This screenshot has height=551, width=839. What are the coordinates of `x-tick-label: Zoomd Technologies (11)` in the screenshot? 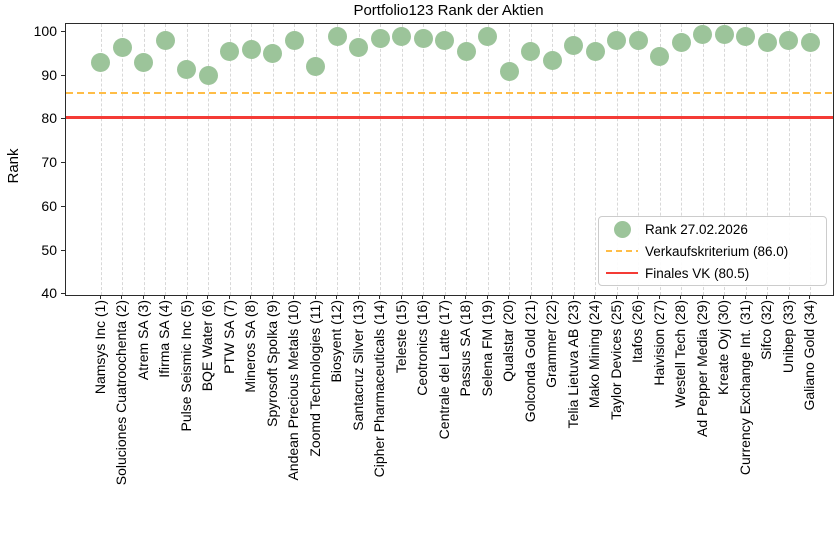 It's located at (314, 378).